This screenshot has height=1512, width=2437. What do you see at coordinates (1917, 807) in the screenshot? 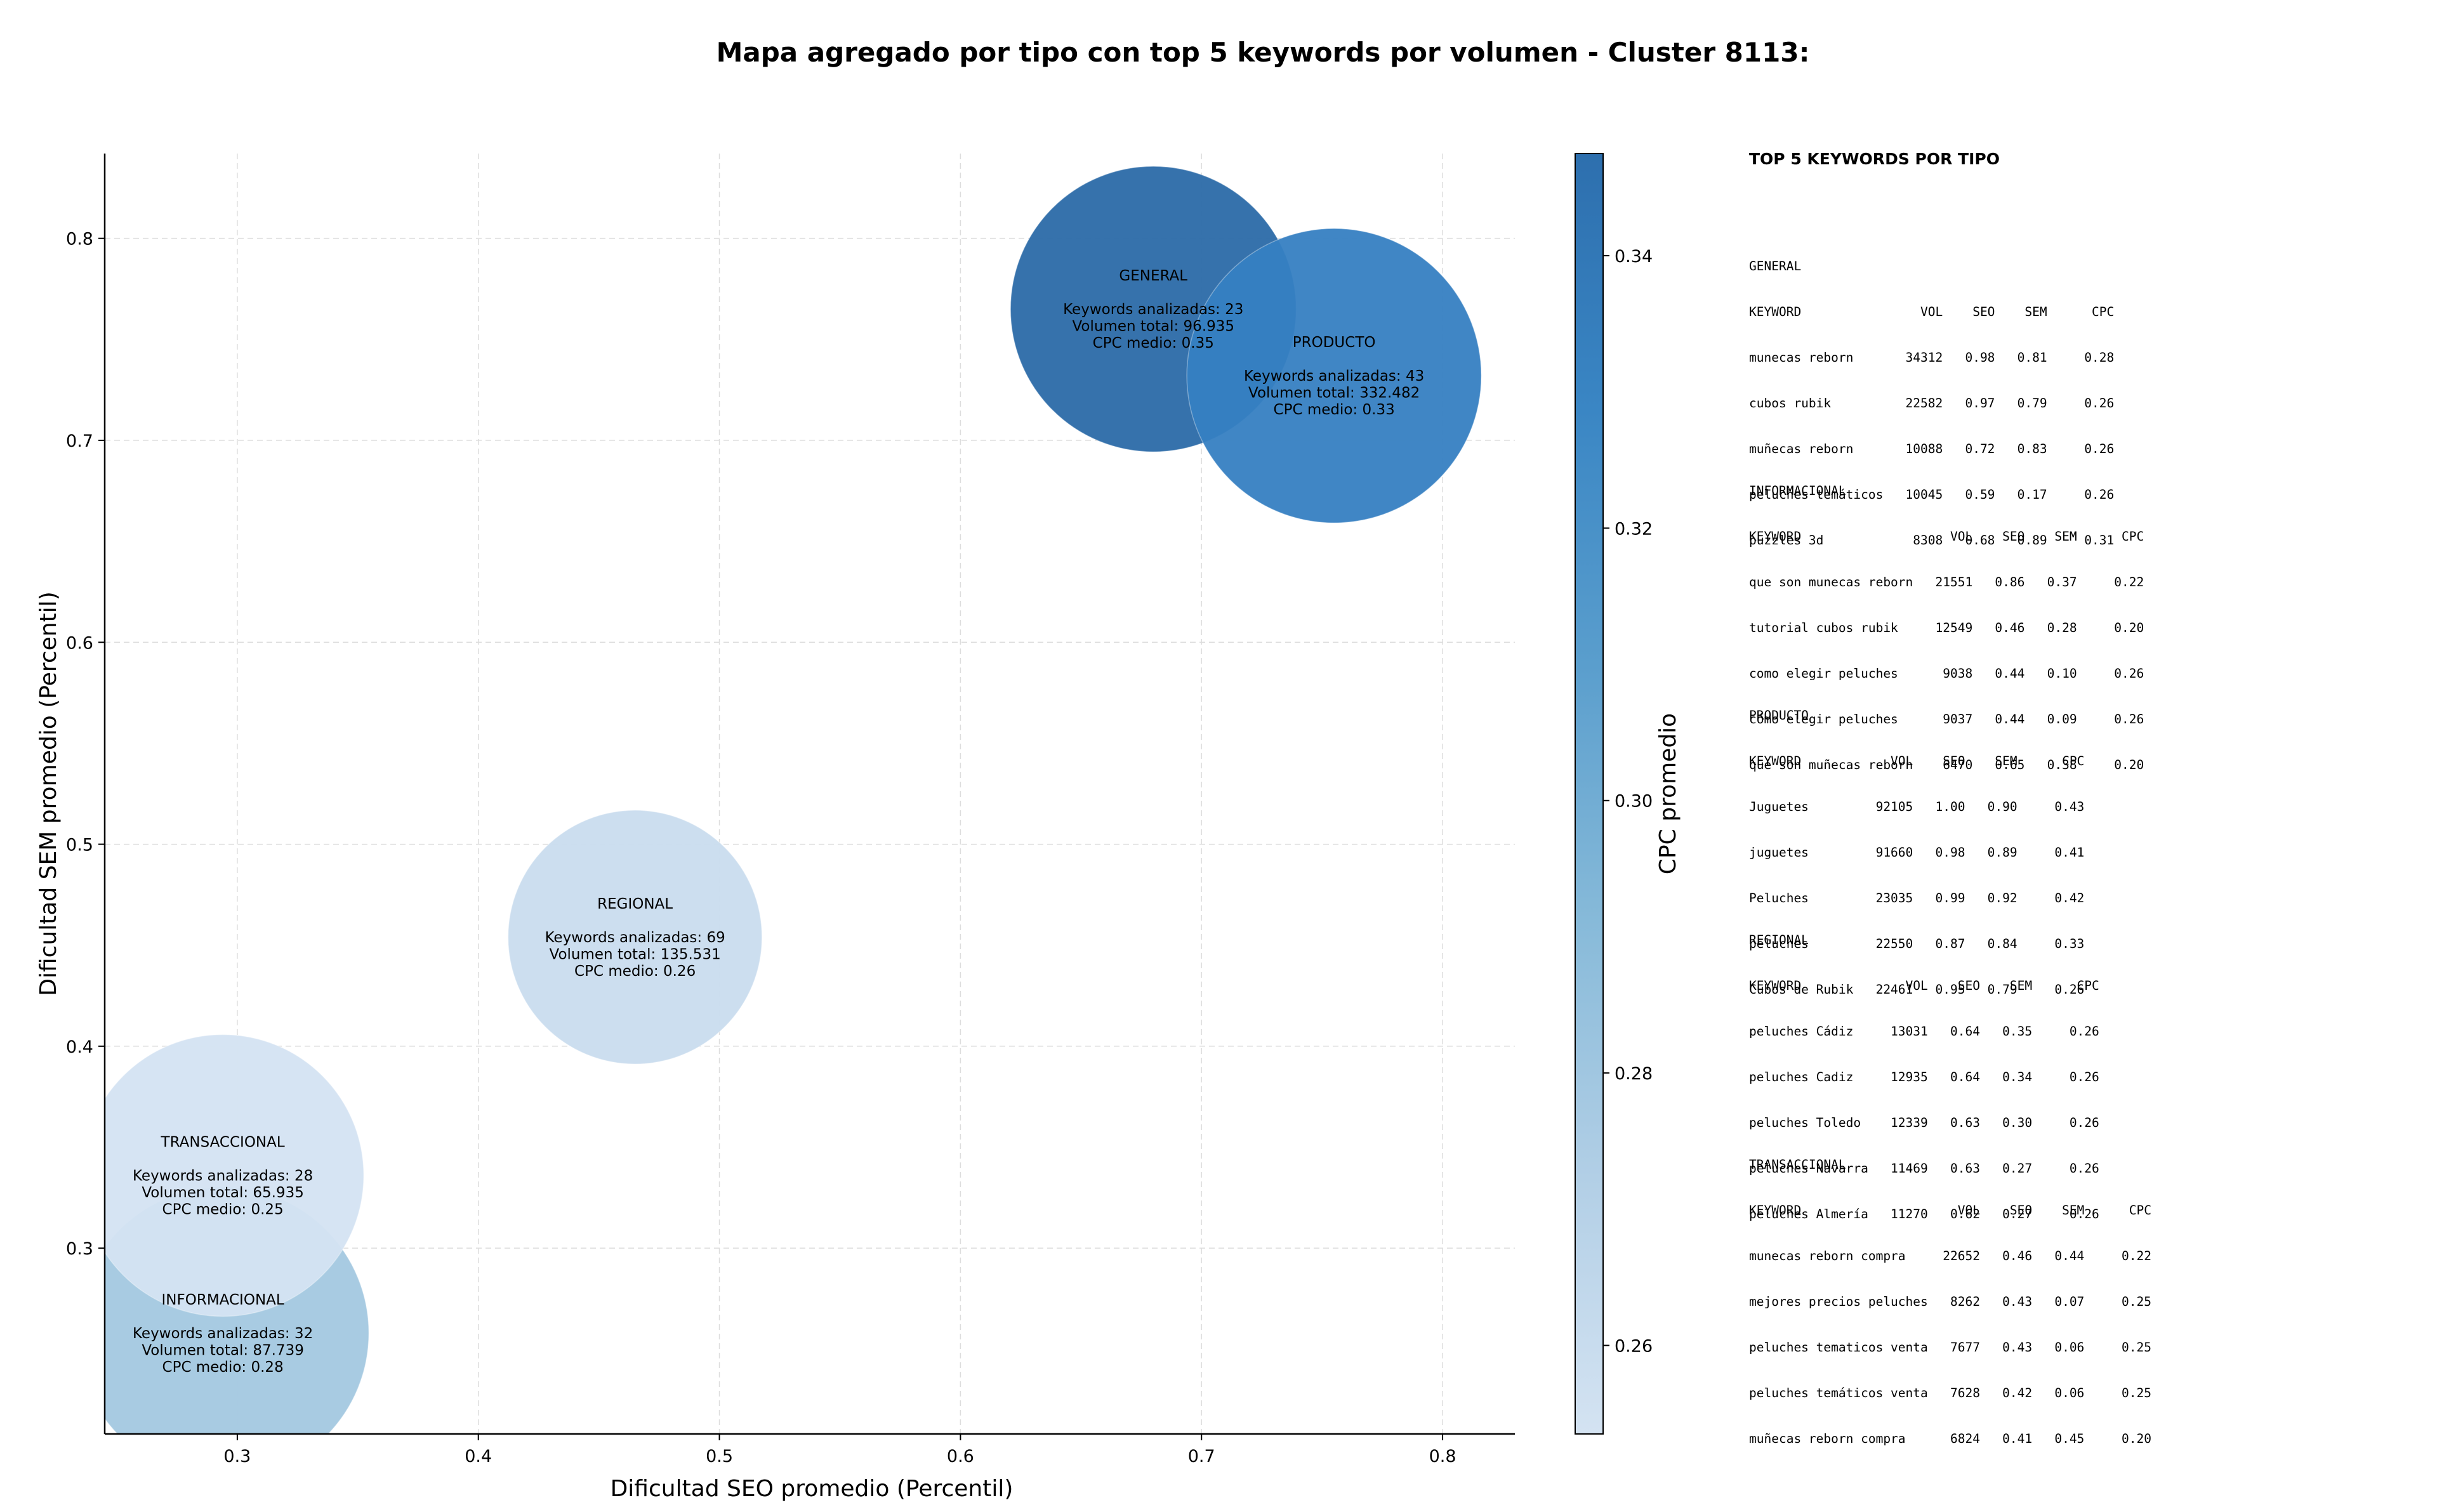
I see `table-line: Juguetes 92105 1.00 0.90 0.43` at bounding box center [1917, 807].